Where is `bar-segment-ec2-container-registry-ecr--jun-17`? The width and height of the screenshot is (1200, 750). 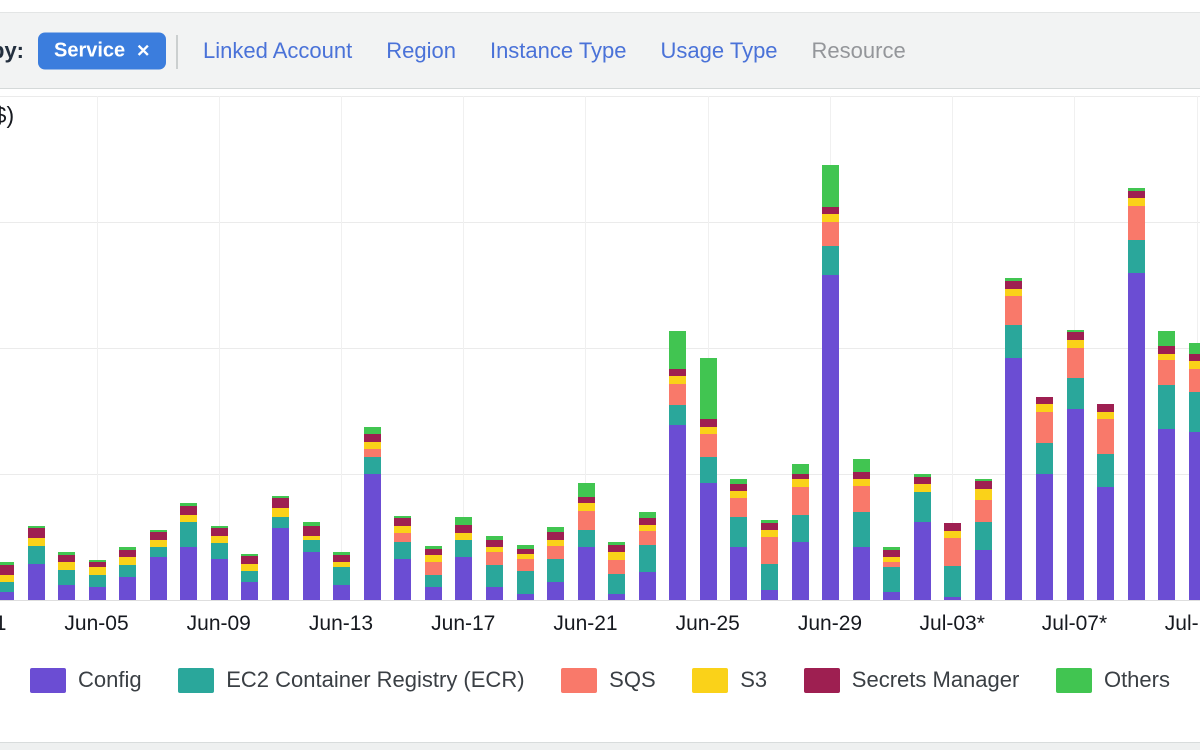 bar-segment-ec2-container-registry-ecr--jun-17 is located at coordinates (463, 548).